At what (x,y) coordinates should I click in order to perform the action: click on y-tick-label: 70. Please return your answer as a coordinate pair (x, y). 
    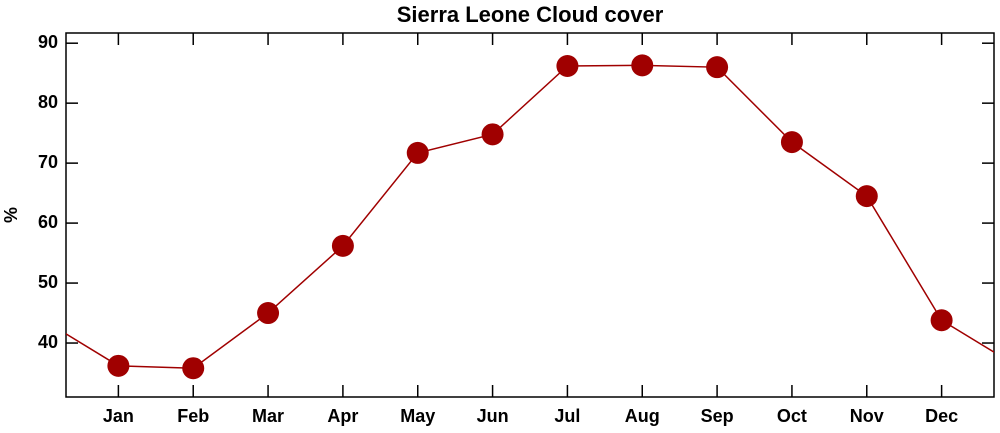
    Looking at the image, I should click on (48, 162).